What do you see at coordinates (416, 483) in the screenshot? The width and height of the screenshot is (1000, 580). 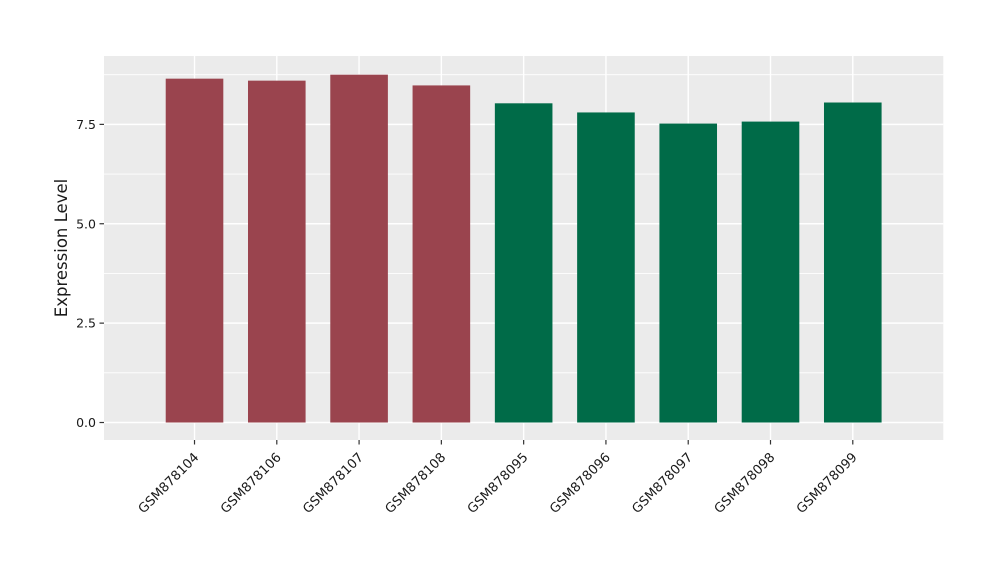 I see `x-tick-label-GSM878108: GSM878108` at bounding box center [416, 483].